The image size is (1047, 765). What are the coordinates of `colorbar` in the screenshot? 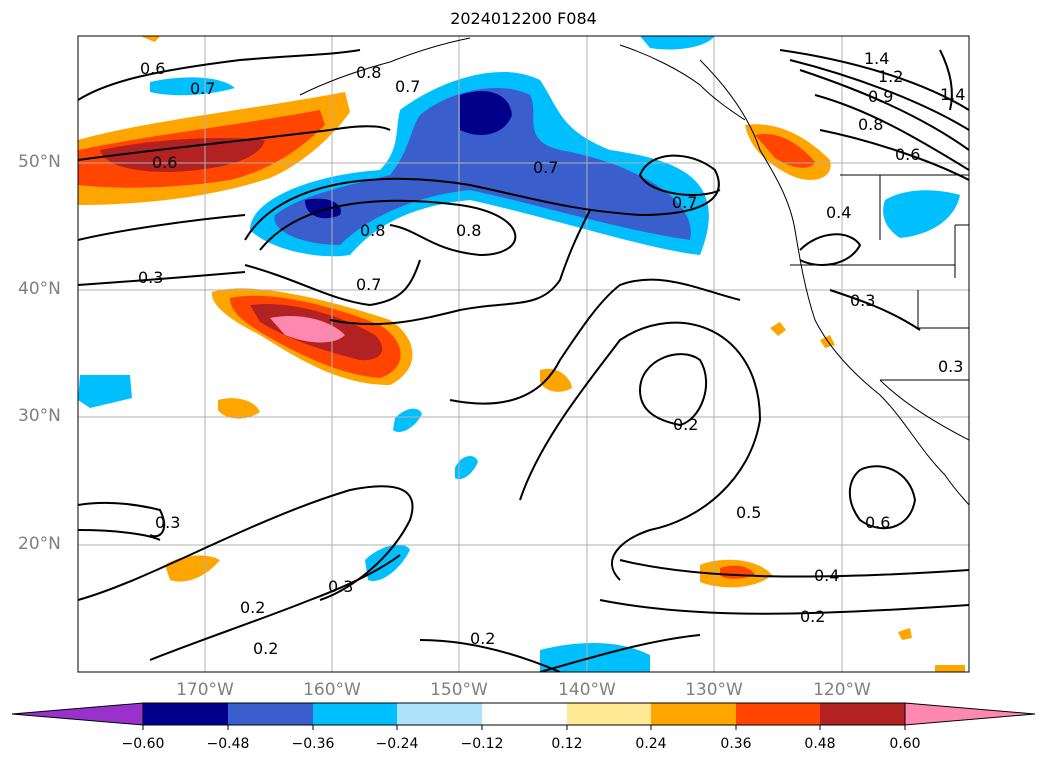 It's located at (523, 716).